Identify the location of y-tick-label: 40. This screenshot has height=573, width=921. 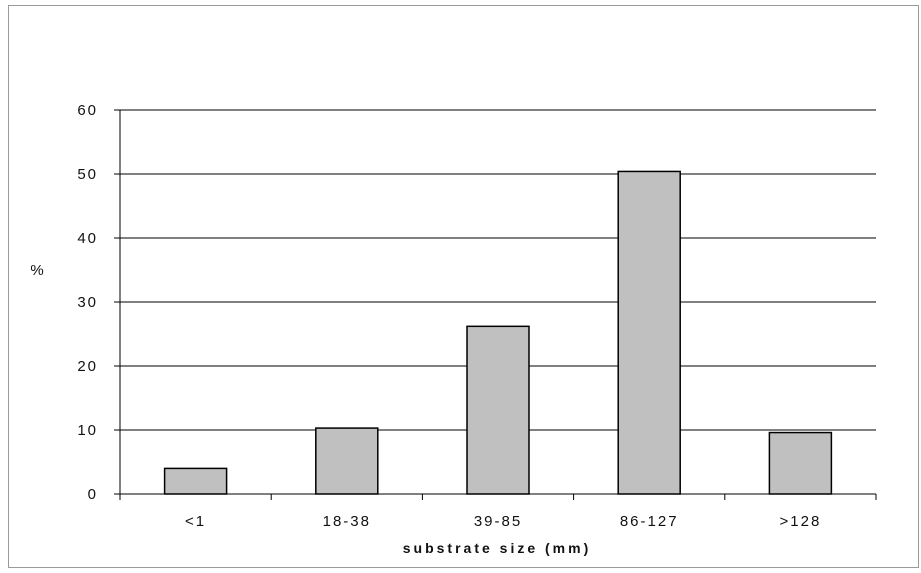
(87, 238).